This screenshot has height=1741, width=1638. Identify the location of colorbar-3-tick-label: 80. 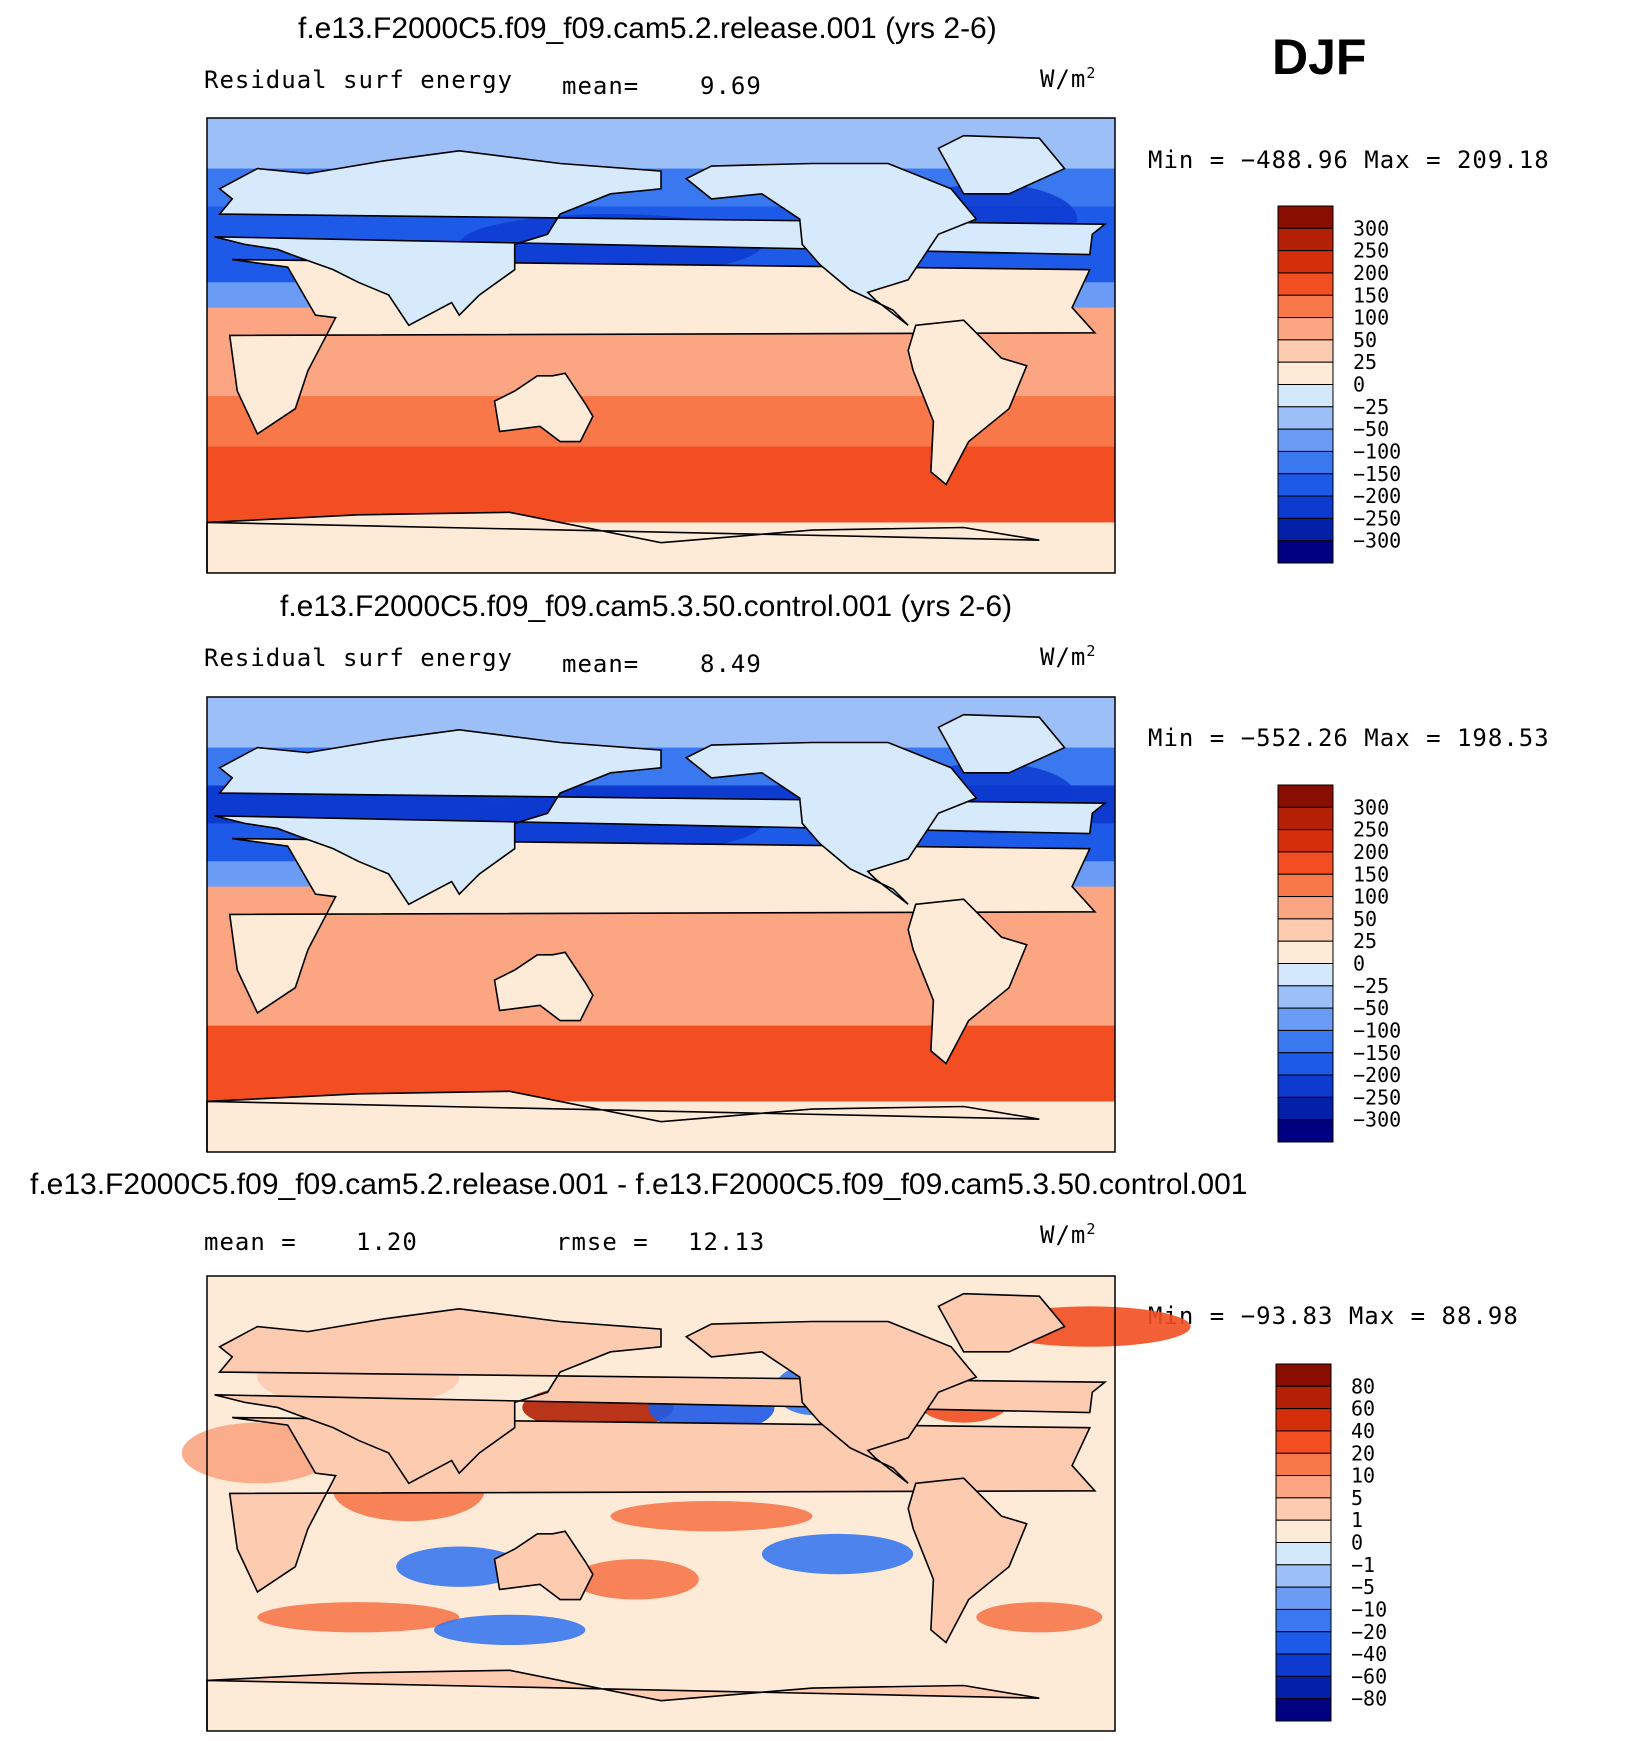
(1363, 1386).